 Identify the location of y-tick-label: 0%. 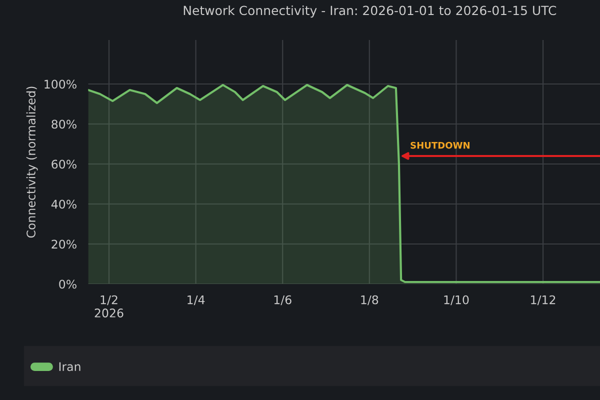
(67, 284).